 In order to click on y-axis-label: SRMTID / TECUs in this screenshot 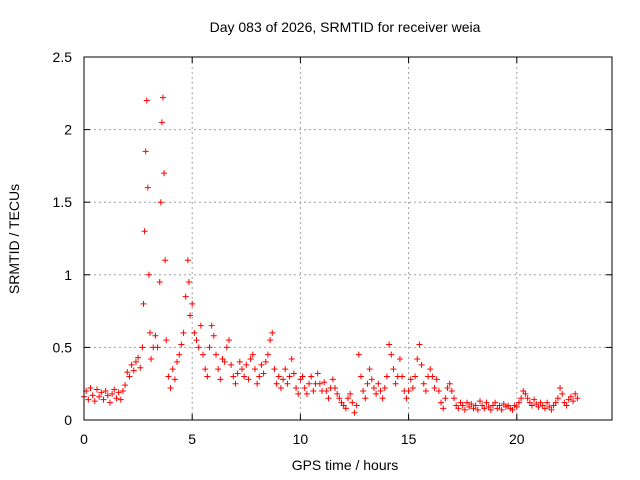, I will do `click(14, 239)`.